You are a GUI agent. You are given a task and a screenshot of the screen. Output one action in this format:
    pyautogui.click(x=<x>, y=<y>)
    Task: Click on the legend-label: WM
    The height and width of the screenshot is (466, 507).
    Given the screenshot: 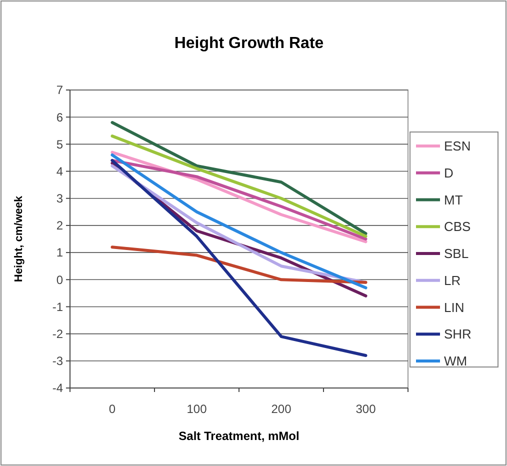 What is the action you would take?
    pyautogui.click(x=456, y=361)
    